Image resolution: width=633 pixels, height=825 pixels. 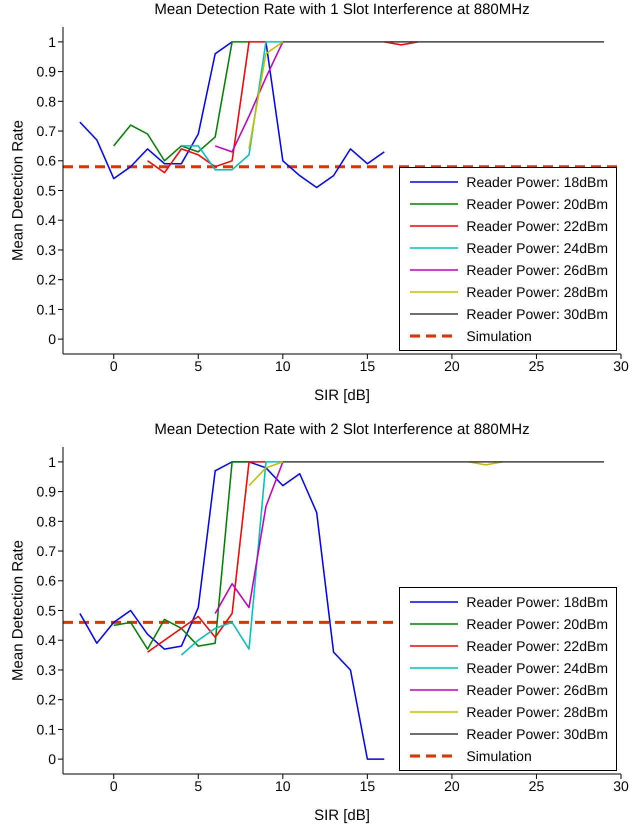 What do you see at coordinates (342, 430) in the screenshot?
I see `chart-title: Mean Detection Rate with 2 Slot Interference at 880MHz` at bounding box center [342, 430].